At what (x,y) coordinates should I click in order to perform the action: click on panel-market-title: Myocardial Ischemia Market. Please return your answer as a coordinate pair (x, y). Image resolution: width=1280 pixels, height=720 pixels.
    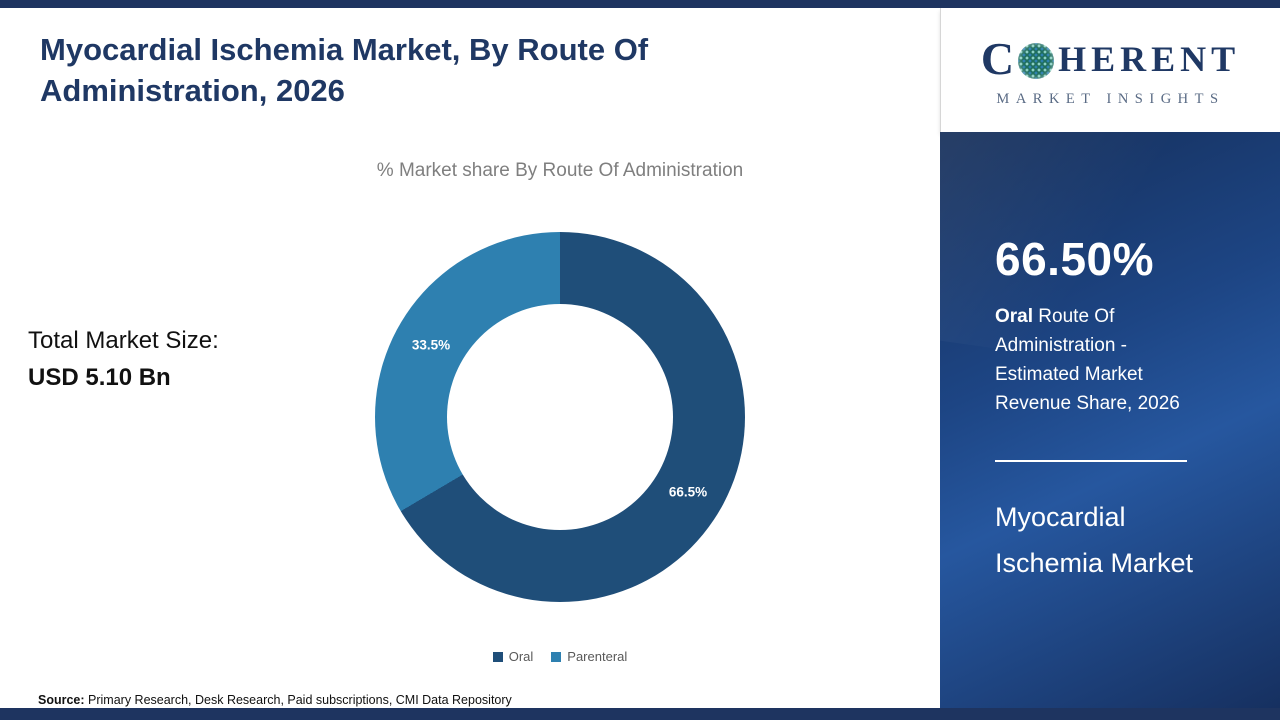
    Looking at the image, I should click on (1094, 540).